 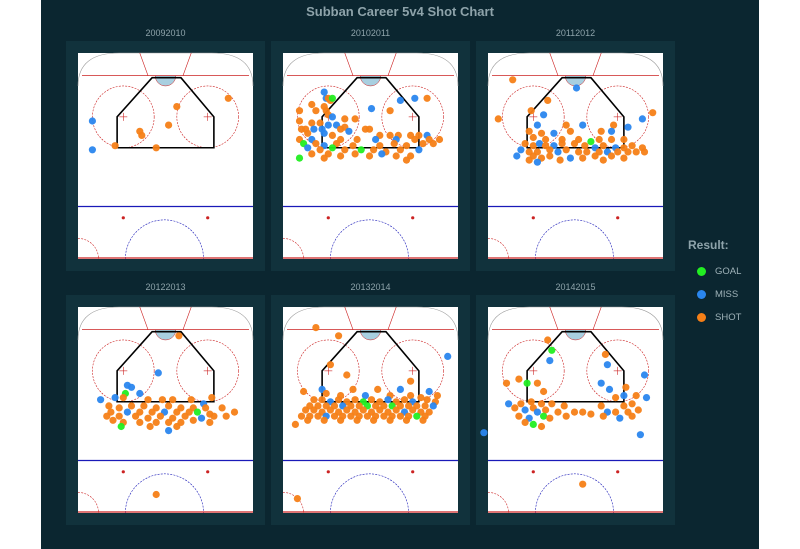 What do you see at coordinates (728, 271) in the screenshot?
I see `legend-label-goal: GOAL` at bounding box center [728, 271].